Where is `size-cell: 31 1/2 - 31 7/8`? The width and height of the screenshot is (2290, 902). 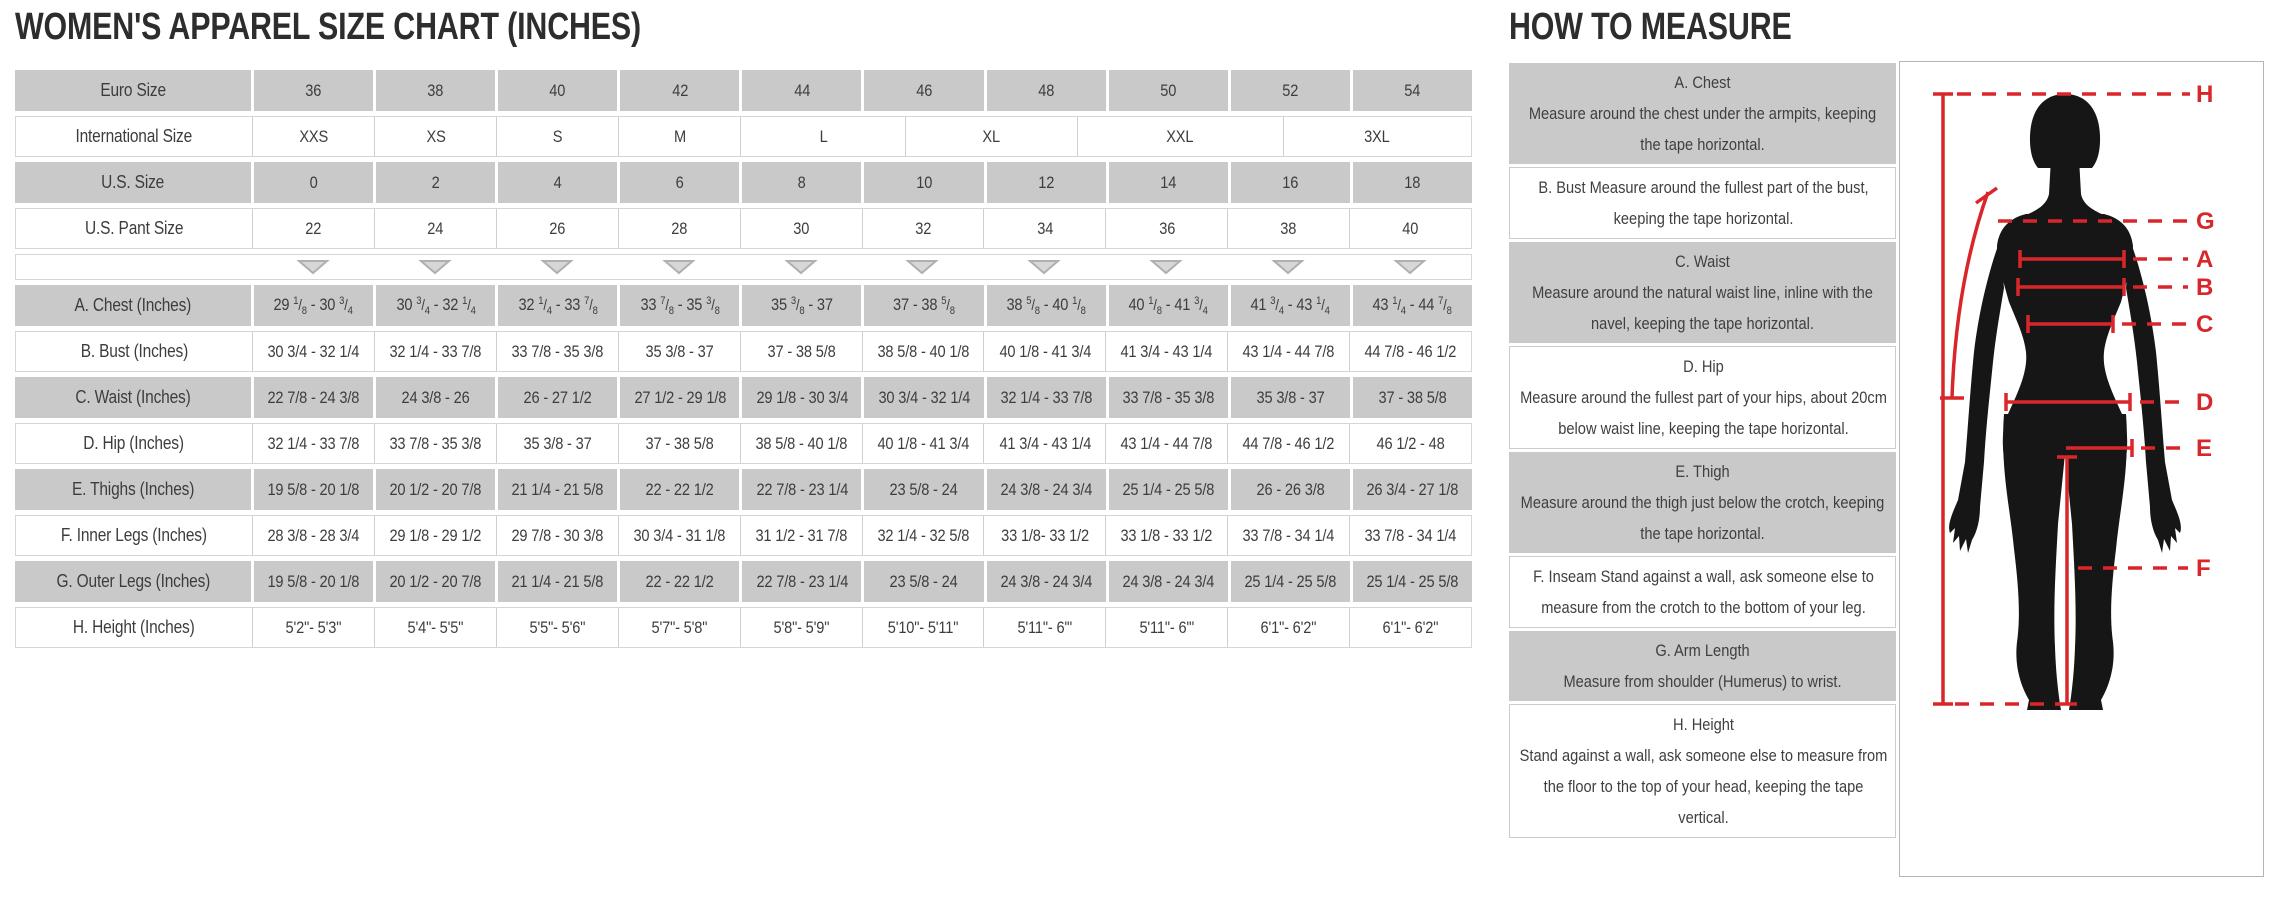 size-cell: 31 1/2 - 31 7/8 is located at coordinates (800, 535).